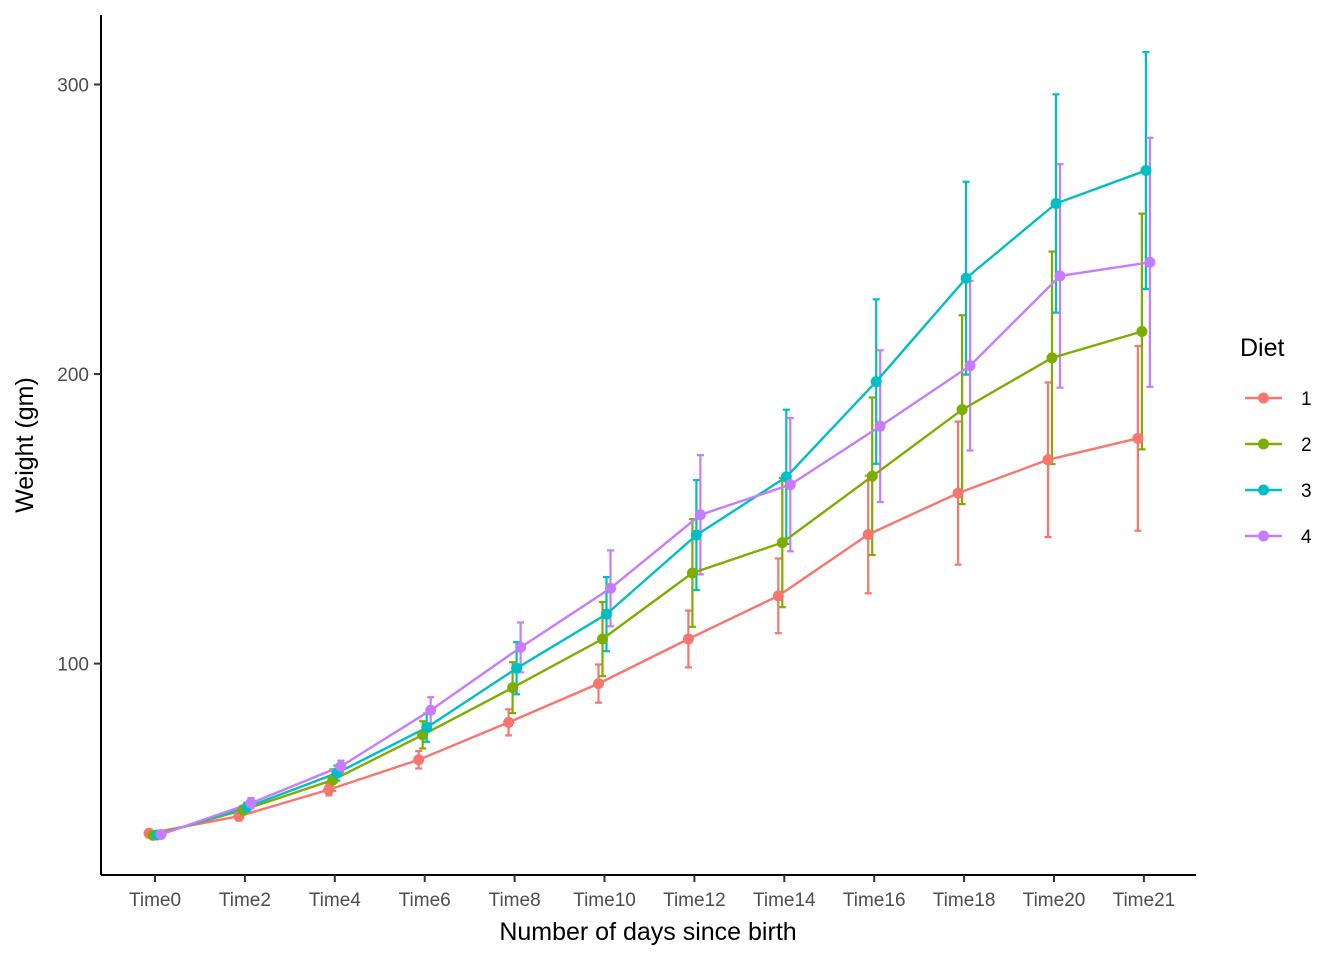 Image resolution: width=1344 pixels, height=960 pixels. What do you see at coordinates (1278, 491) in the screenshot?
I see `legend-item-diet-3: 3` at bounding box center [1278, 491].